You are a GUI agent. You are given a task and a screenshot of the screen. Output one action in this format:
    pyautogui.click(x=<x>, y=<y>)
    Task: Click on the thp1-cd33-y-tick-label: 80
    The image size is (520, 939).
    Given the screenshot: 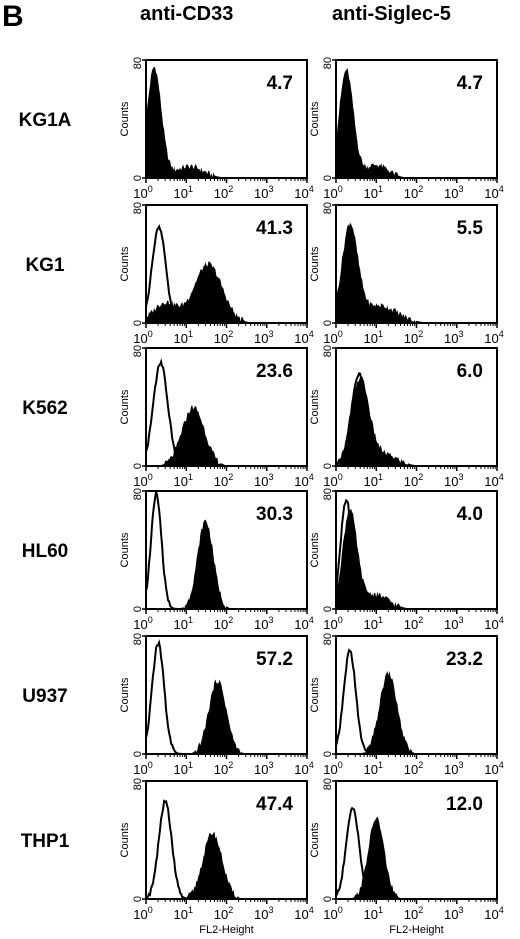 What is the action you would take?
    pyautogui.click(x=138, y=784)
    